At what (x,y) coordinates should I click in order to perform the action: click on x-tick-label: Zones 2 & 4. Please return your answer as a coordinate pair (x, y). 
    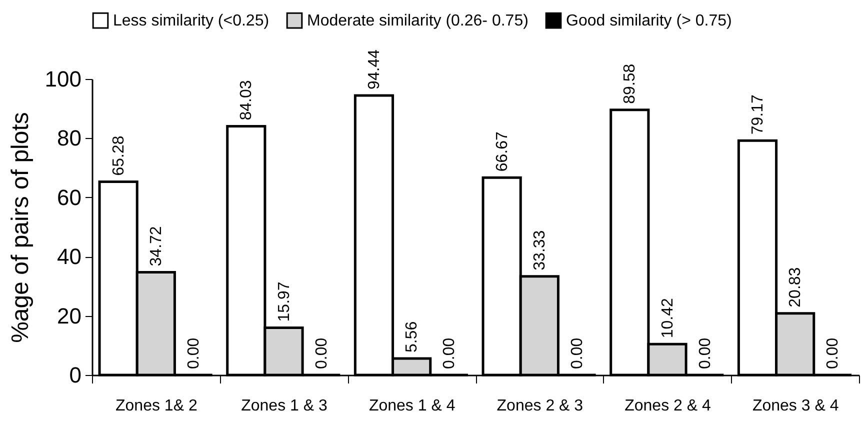
    Looking at the image, I should click on (667, 406).